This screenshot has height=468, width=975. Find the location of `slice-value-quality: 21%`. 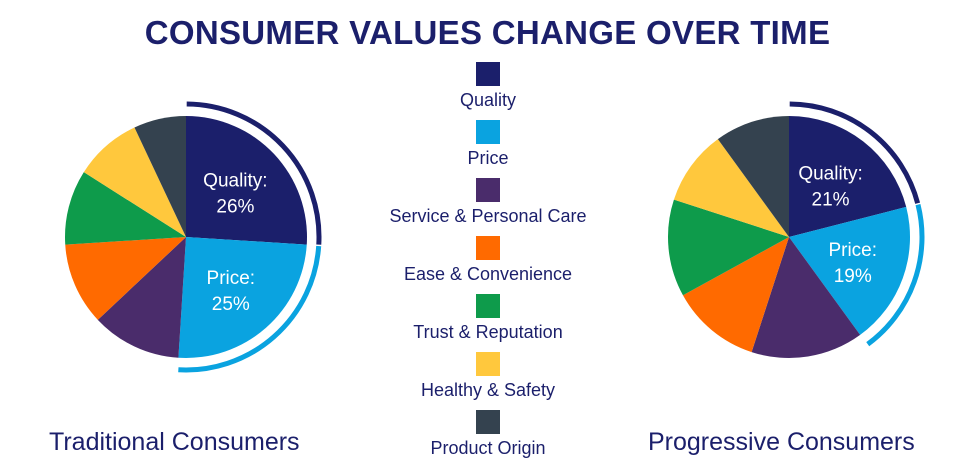

slice-value-quality: 21% is located at coordinates (831, 199).